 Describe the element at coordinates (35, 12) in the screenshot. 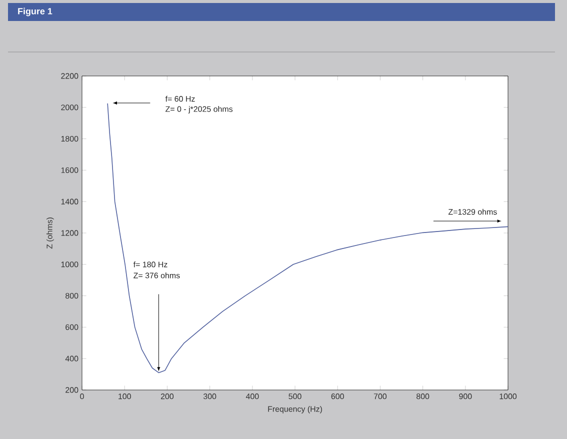

I see `chart-title: Figure 1` at that location.